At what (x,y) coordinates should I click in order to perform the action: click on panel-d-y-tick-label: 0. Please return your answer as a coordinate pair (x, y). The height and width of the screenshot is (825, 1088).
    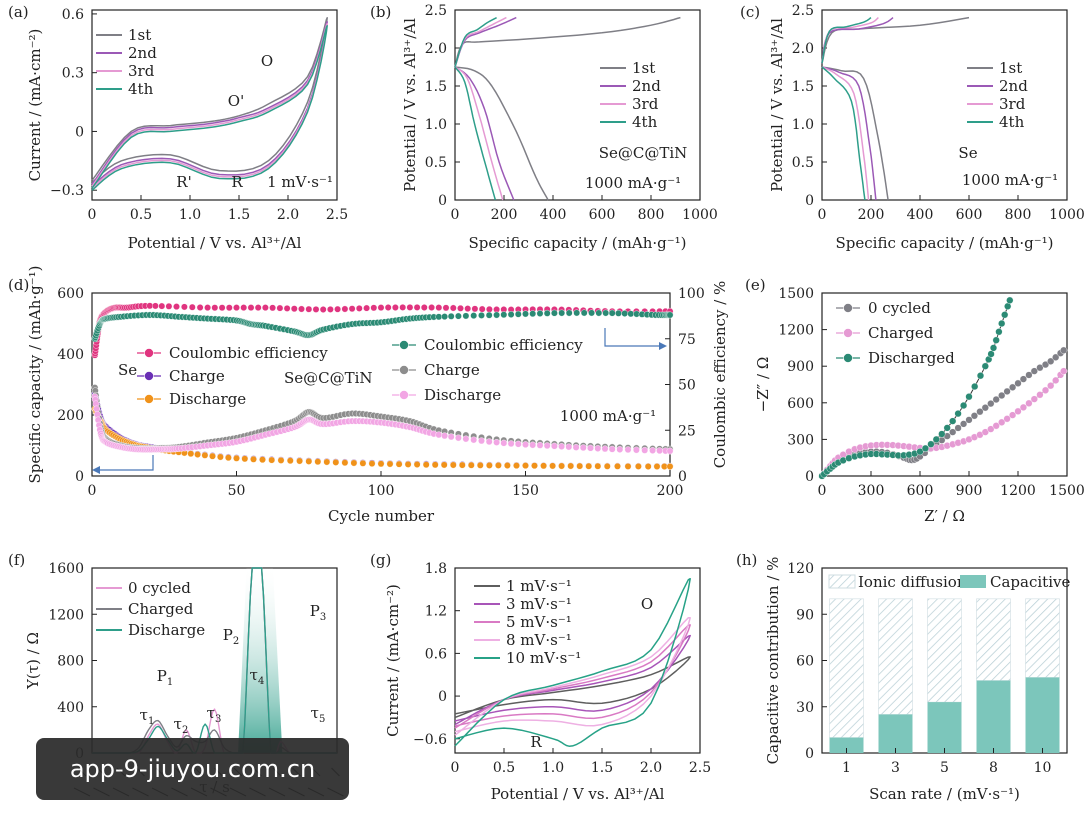
    Looking at the image, I should click on (79, 477).